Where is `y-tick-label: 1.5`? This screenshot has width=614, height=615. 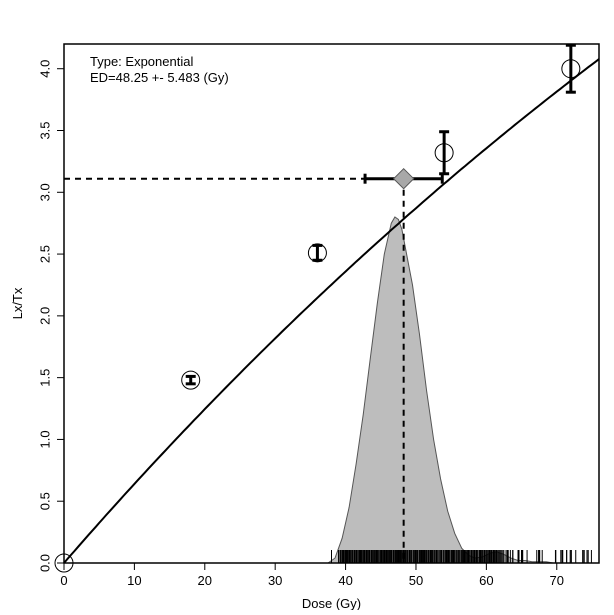 y-tick-label: 1.5 is located at coordinates (44, 378).